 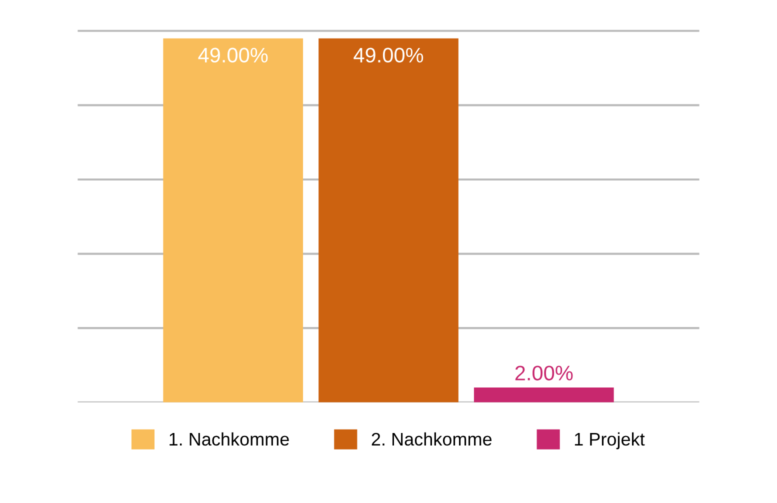 I want to click on data-label: 2.00%, so click(x=544, y=373).